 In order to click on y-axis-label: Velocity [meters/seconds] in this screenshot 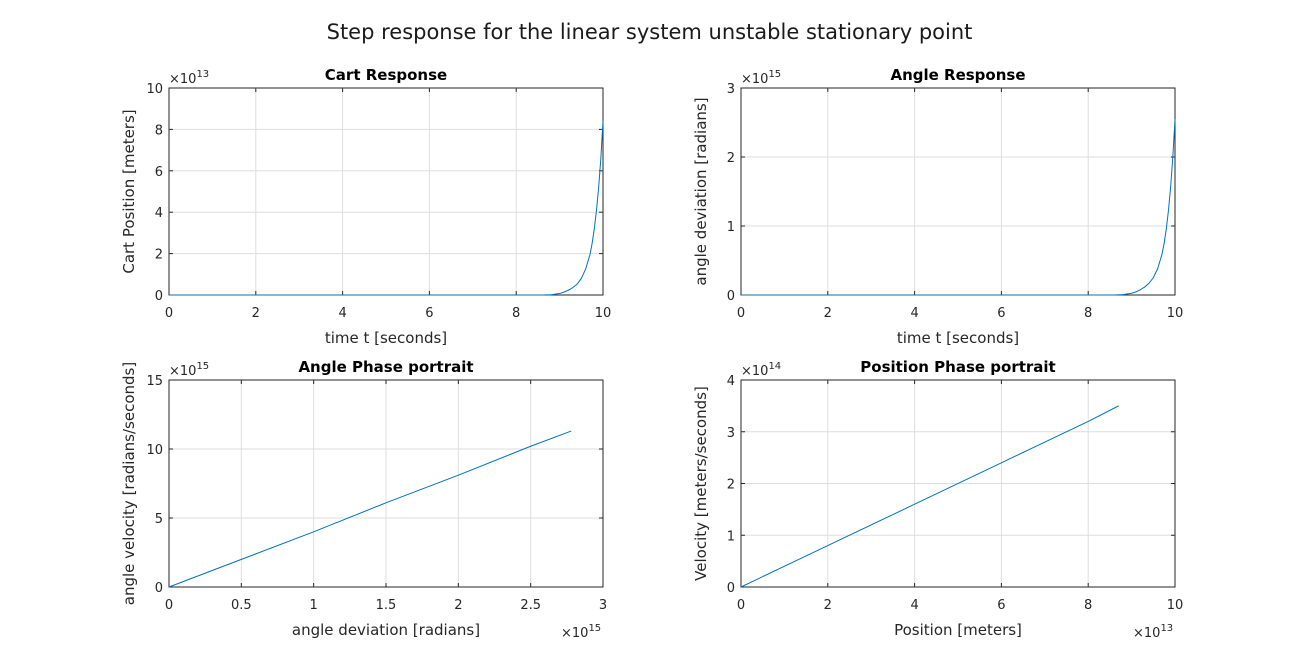, I will do `click(701, 483)`.